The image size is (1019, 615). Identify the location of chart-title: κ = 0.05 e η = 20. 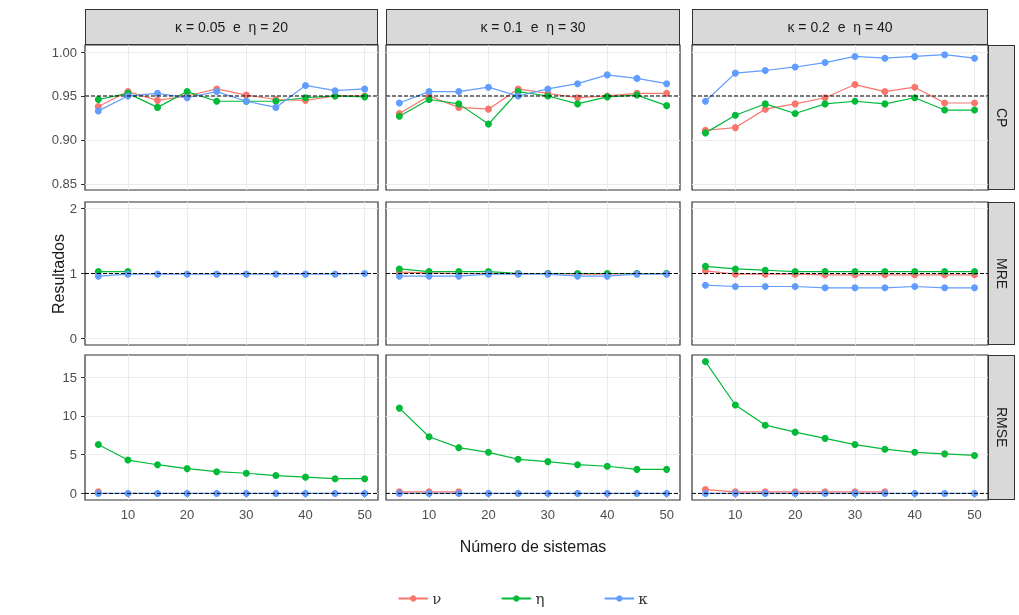
(231, 27).